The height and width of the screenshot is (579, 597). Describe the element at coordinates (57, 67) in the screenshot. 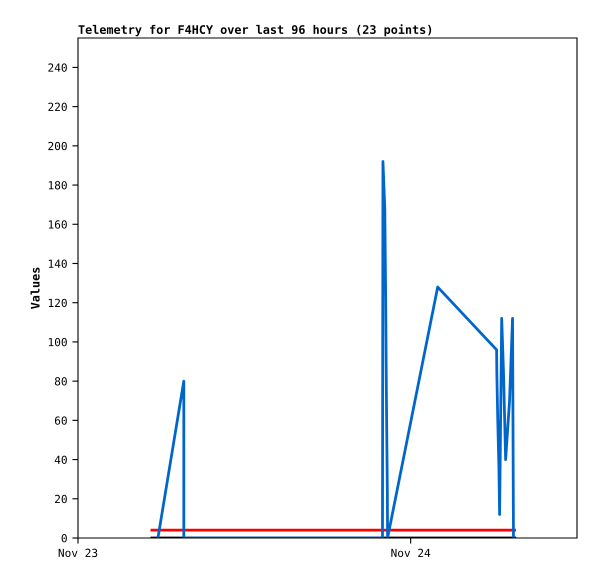

I see `y-tick-label: 240` at that location.